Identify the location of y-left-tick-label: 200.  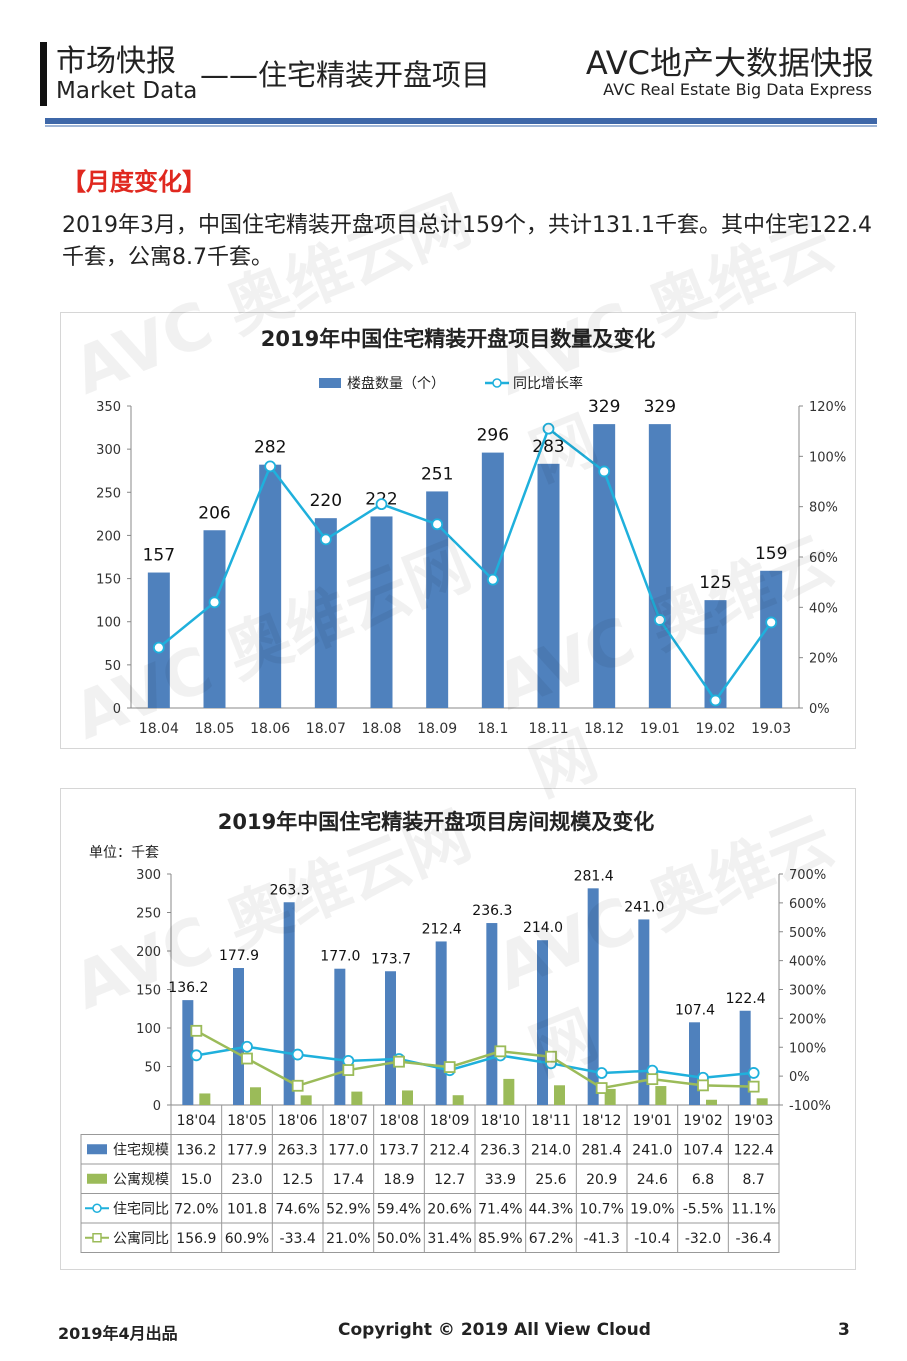
(148, 952).